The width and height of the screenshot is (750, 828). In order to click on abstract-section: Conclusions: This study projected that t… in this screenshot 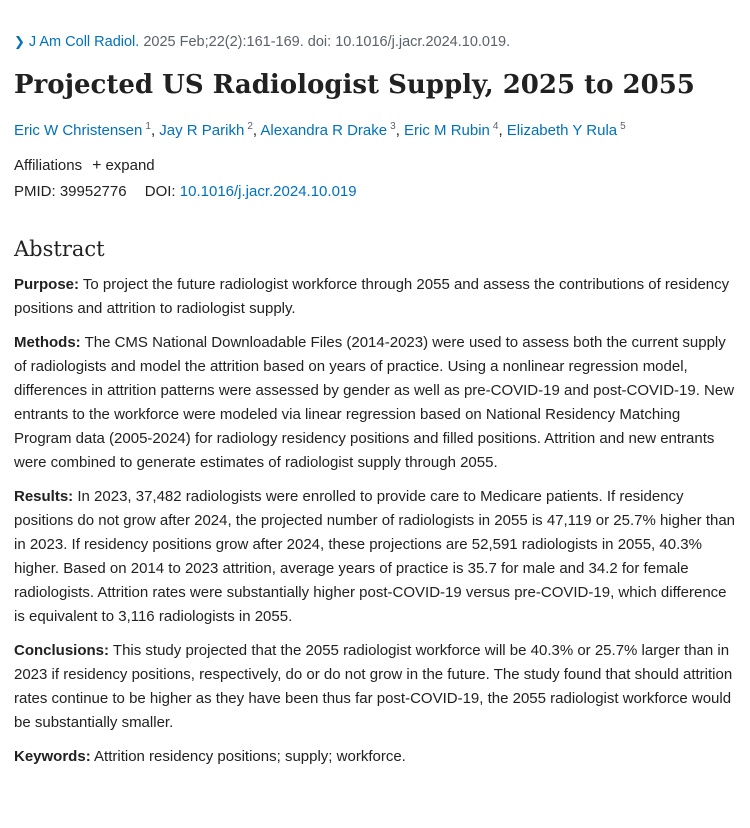, I will do `click(375, 687)`.